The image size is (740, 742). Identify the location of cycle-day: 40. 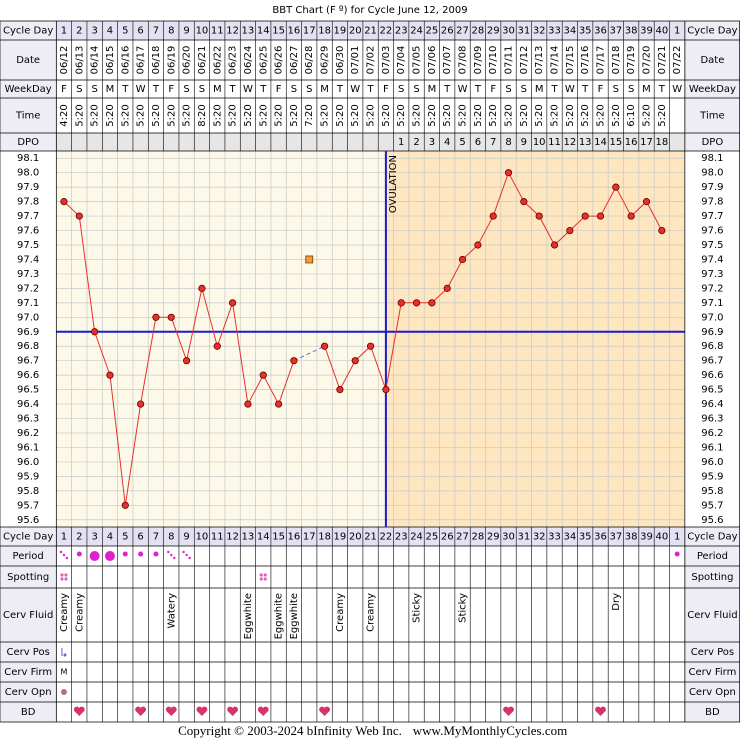
(661, 31).